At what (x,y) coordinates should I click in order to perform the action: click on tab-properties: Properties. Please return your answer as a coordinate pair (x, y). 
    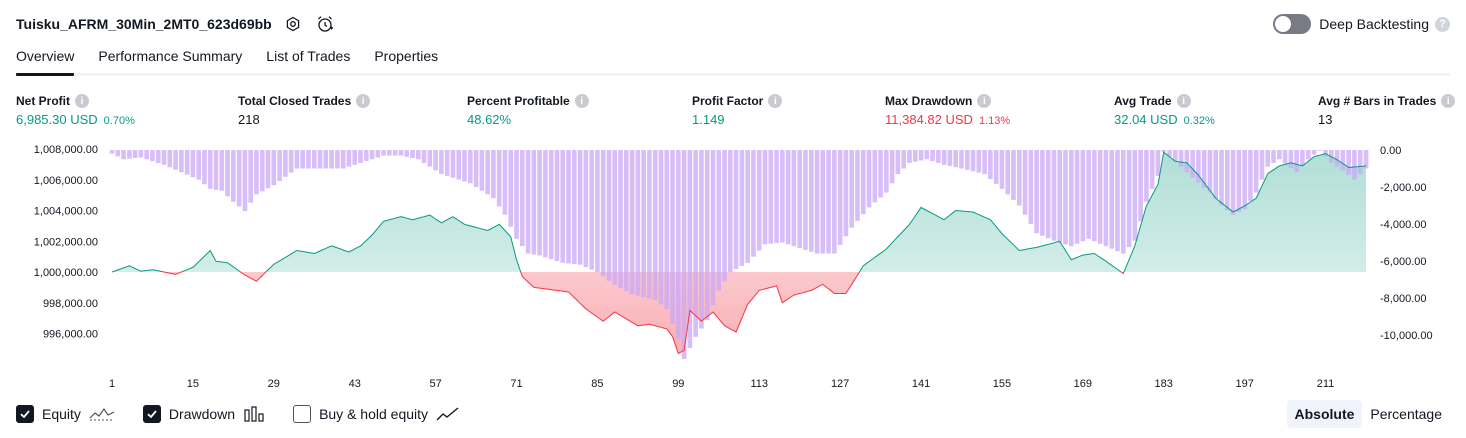
    Looking at the image, I should click on (406, 56).